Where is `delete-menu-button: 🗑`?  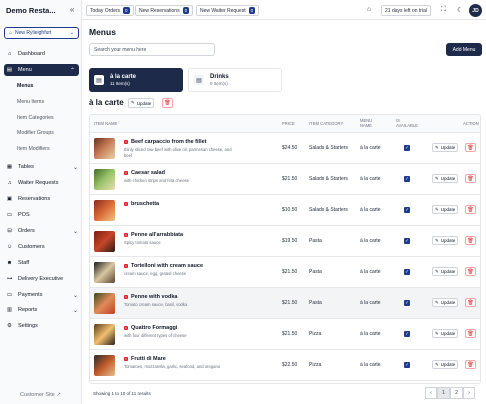
delete-menu-button: 🗑 is located at coordinates (167, 103).